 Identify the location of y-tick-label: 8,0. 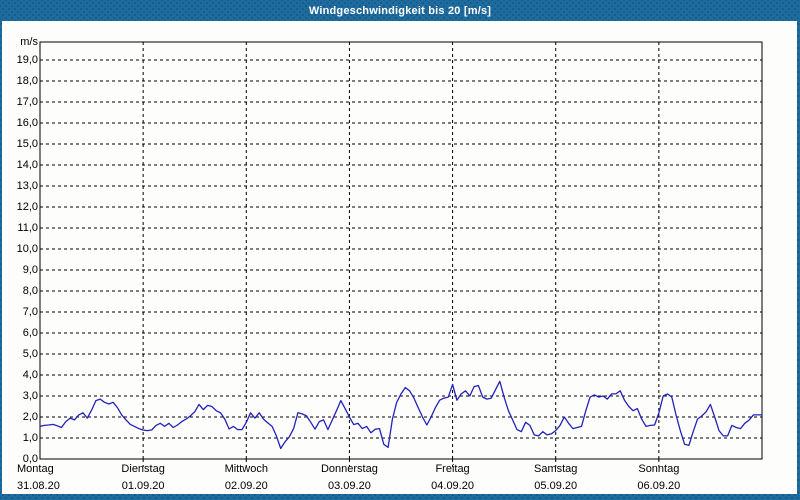
(30, 291).